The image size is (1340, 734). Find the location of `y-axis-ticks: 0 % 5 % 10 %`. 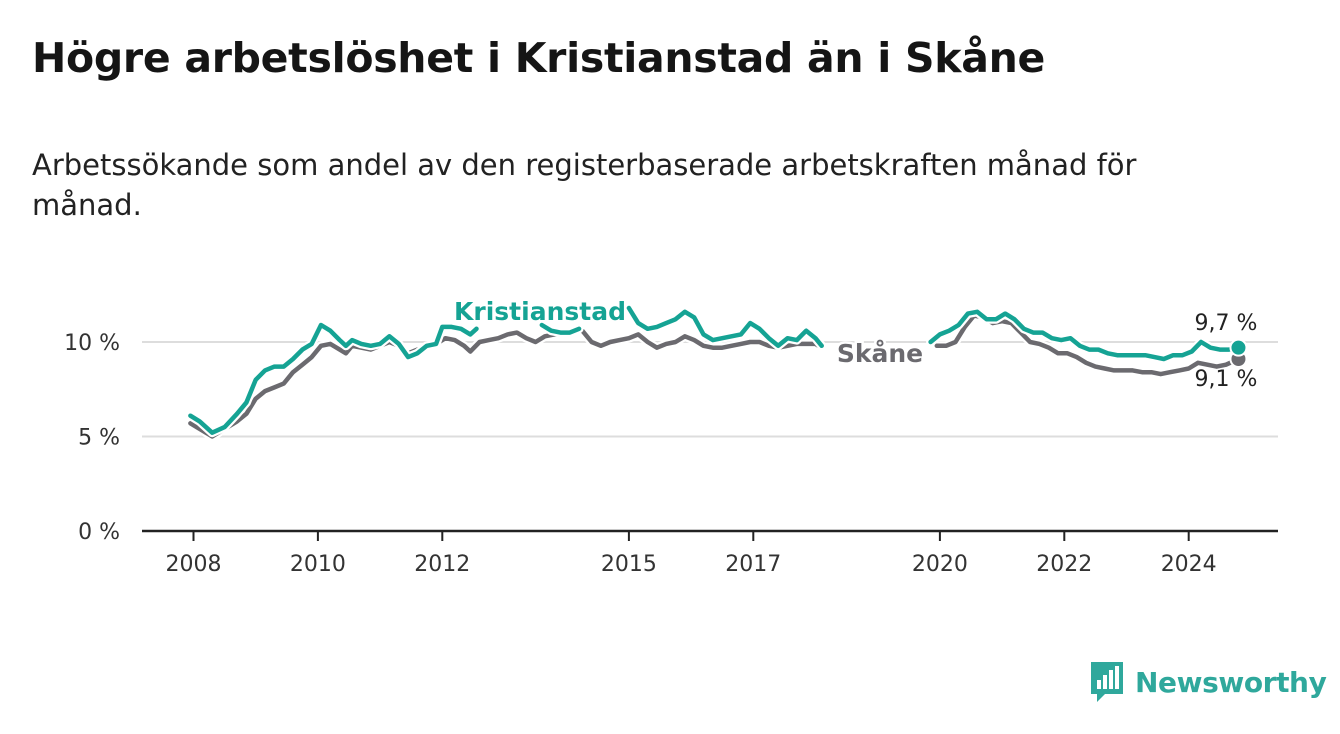

y-axis-ticks: 0 % 5 % 10 % is located at coordinates (92, 438).